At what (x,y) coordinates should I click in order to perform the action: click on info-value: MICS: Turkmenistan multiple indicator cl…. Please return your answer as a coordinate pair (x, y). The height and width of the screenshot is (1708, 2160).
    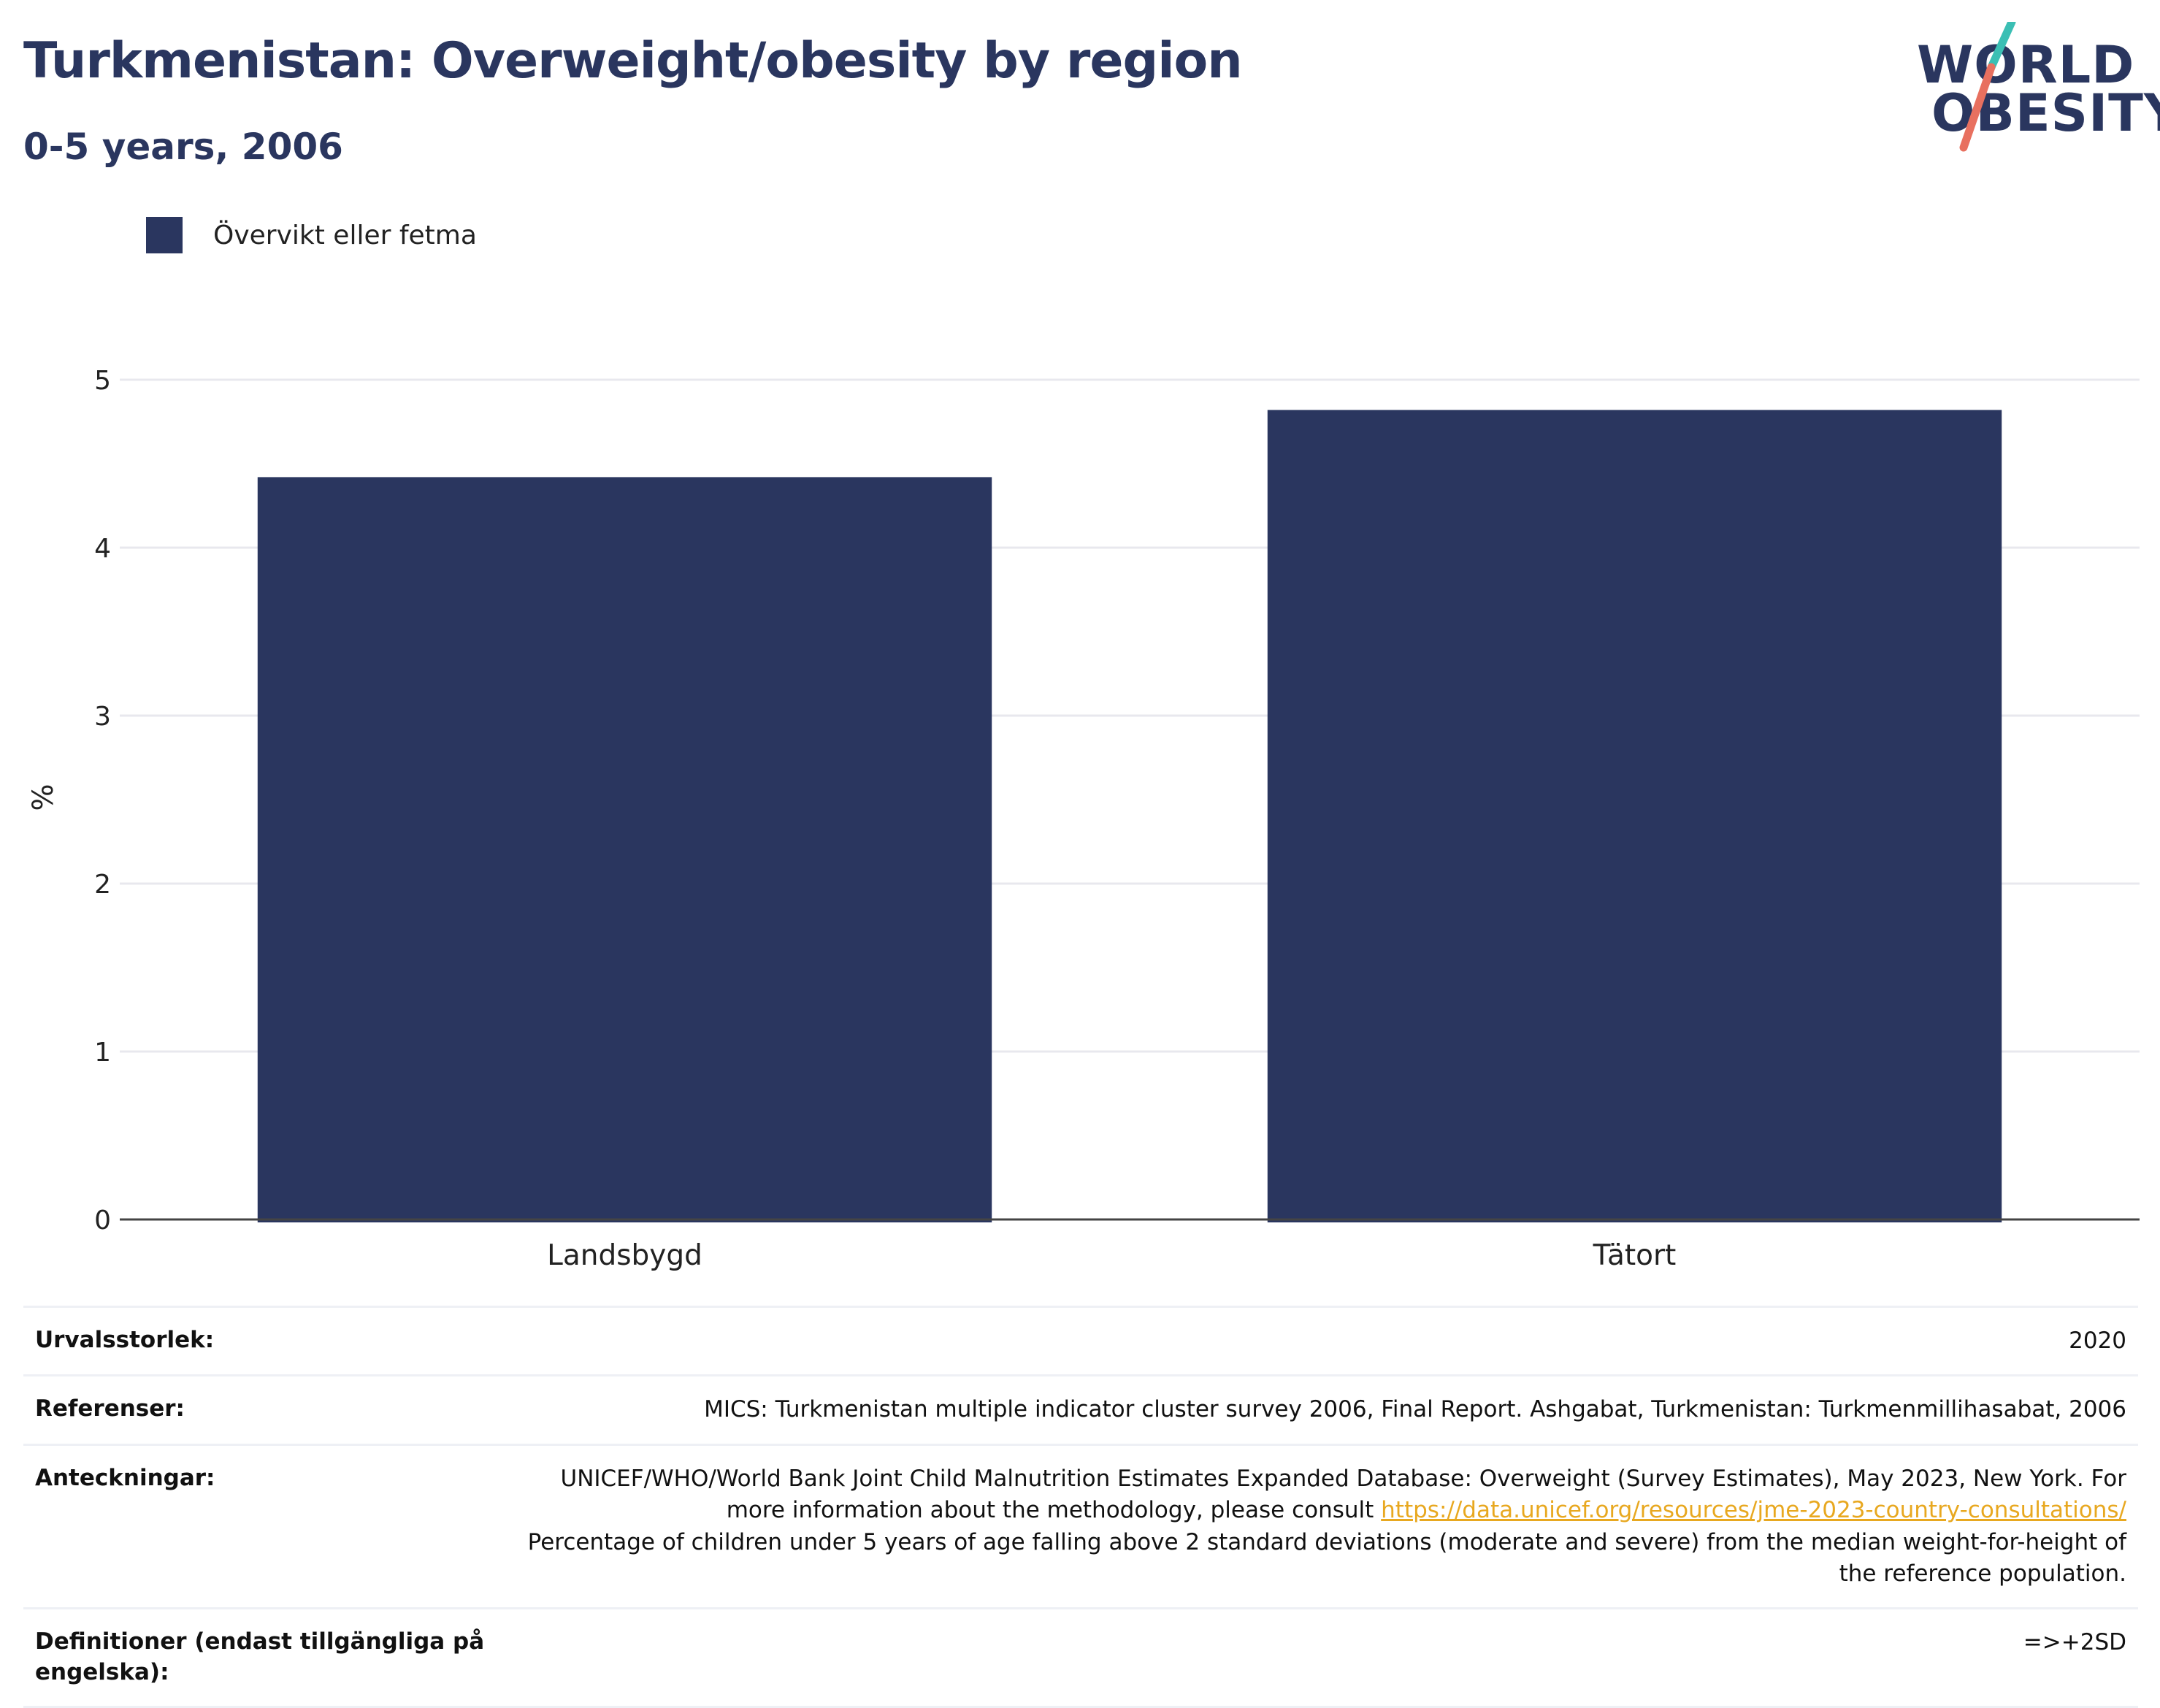
    Looking at the image, I should click on (1415, 1409).